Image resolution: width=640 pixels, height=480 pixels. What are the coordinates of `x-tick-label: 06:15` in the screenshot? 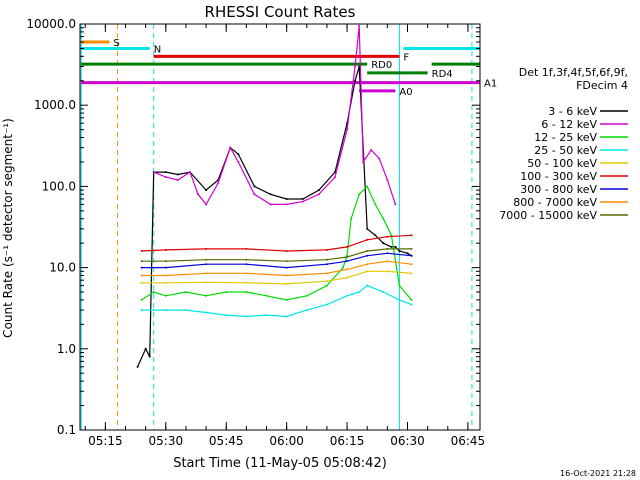 It's located at (347, 441).